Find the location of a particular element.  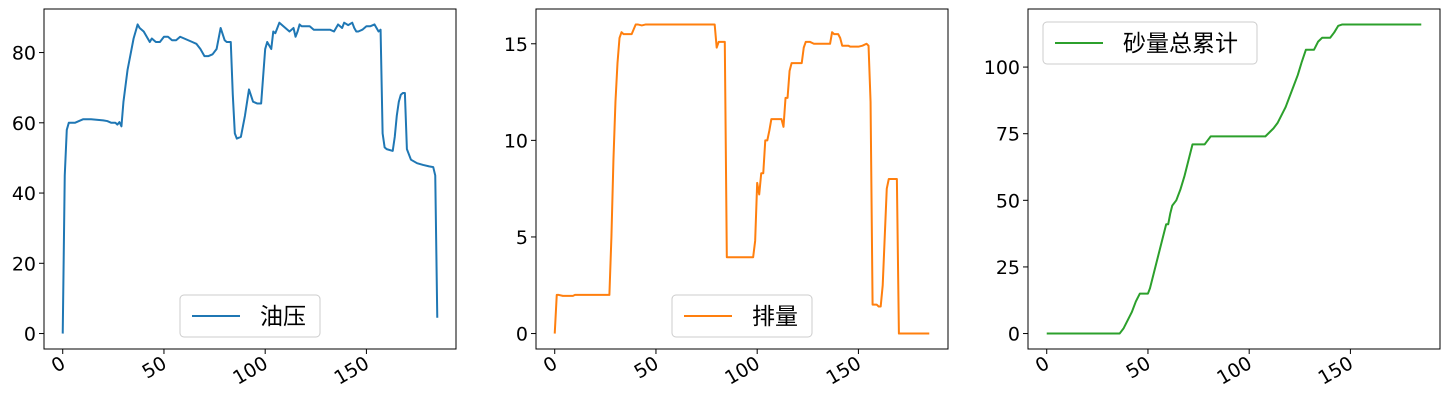

legend: 砂量总累计 is located at coordinates (1150, 43).